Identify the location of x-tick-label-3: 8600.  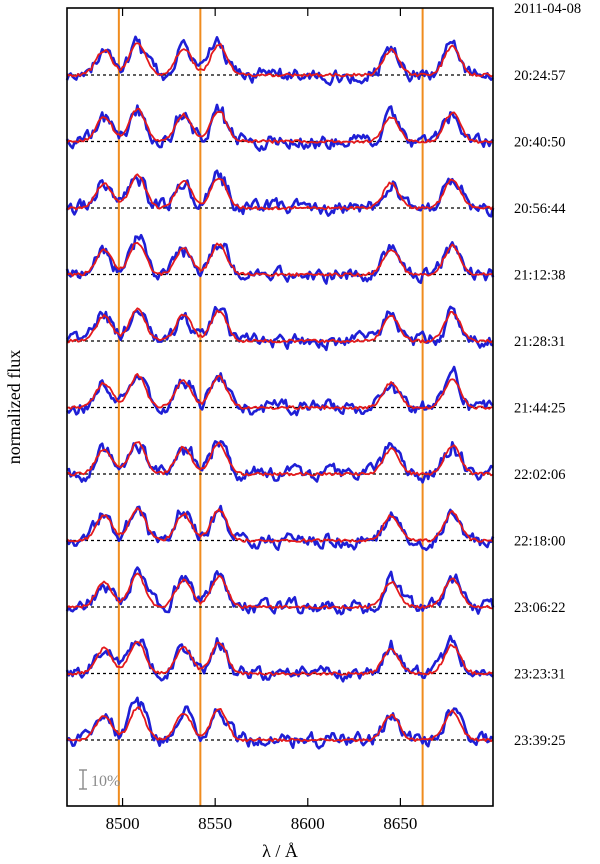
(308, 823).